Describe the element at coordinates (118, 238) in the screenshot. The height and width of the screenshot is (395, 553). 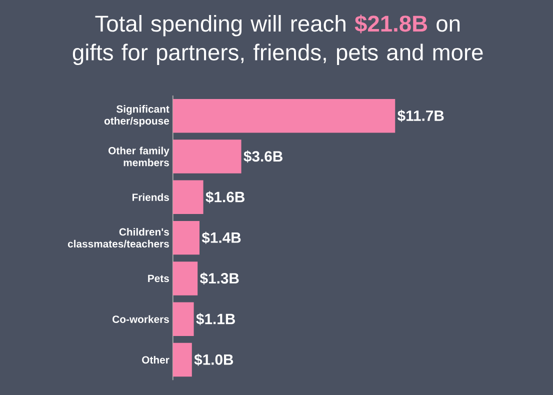
I see `y-tick-label: Children's classmates/teachers` at that location.